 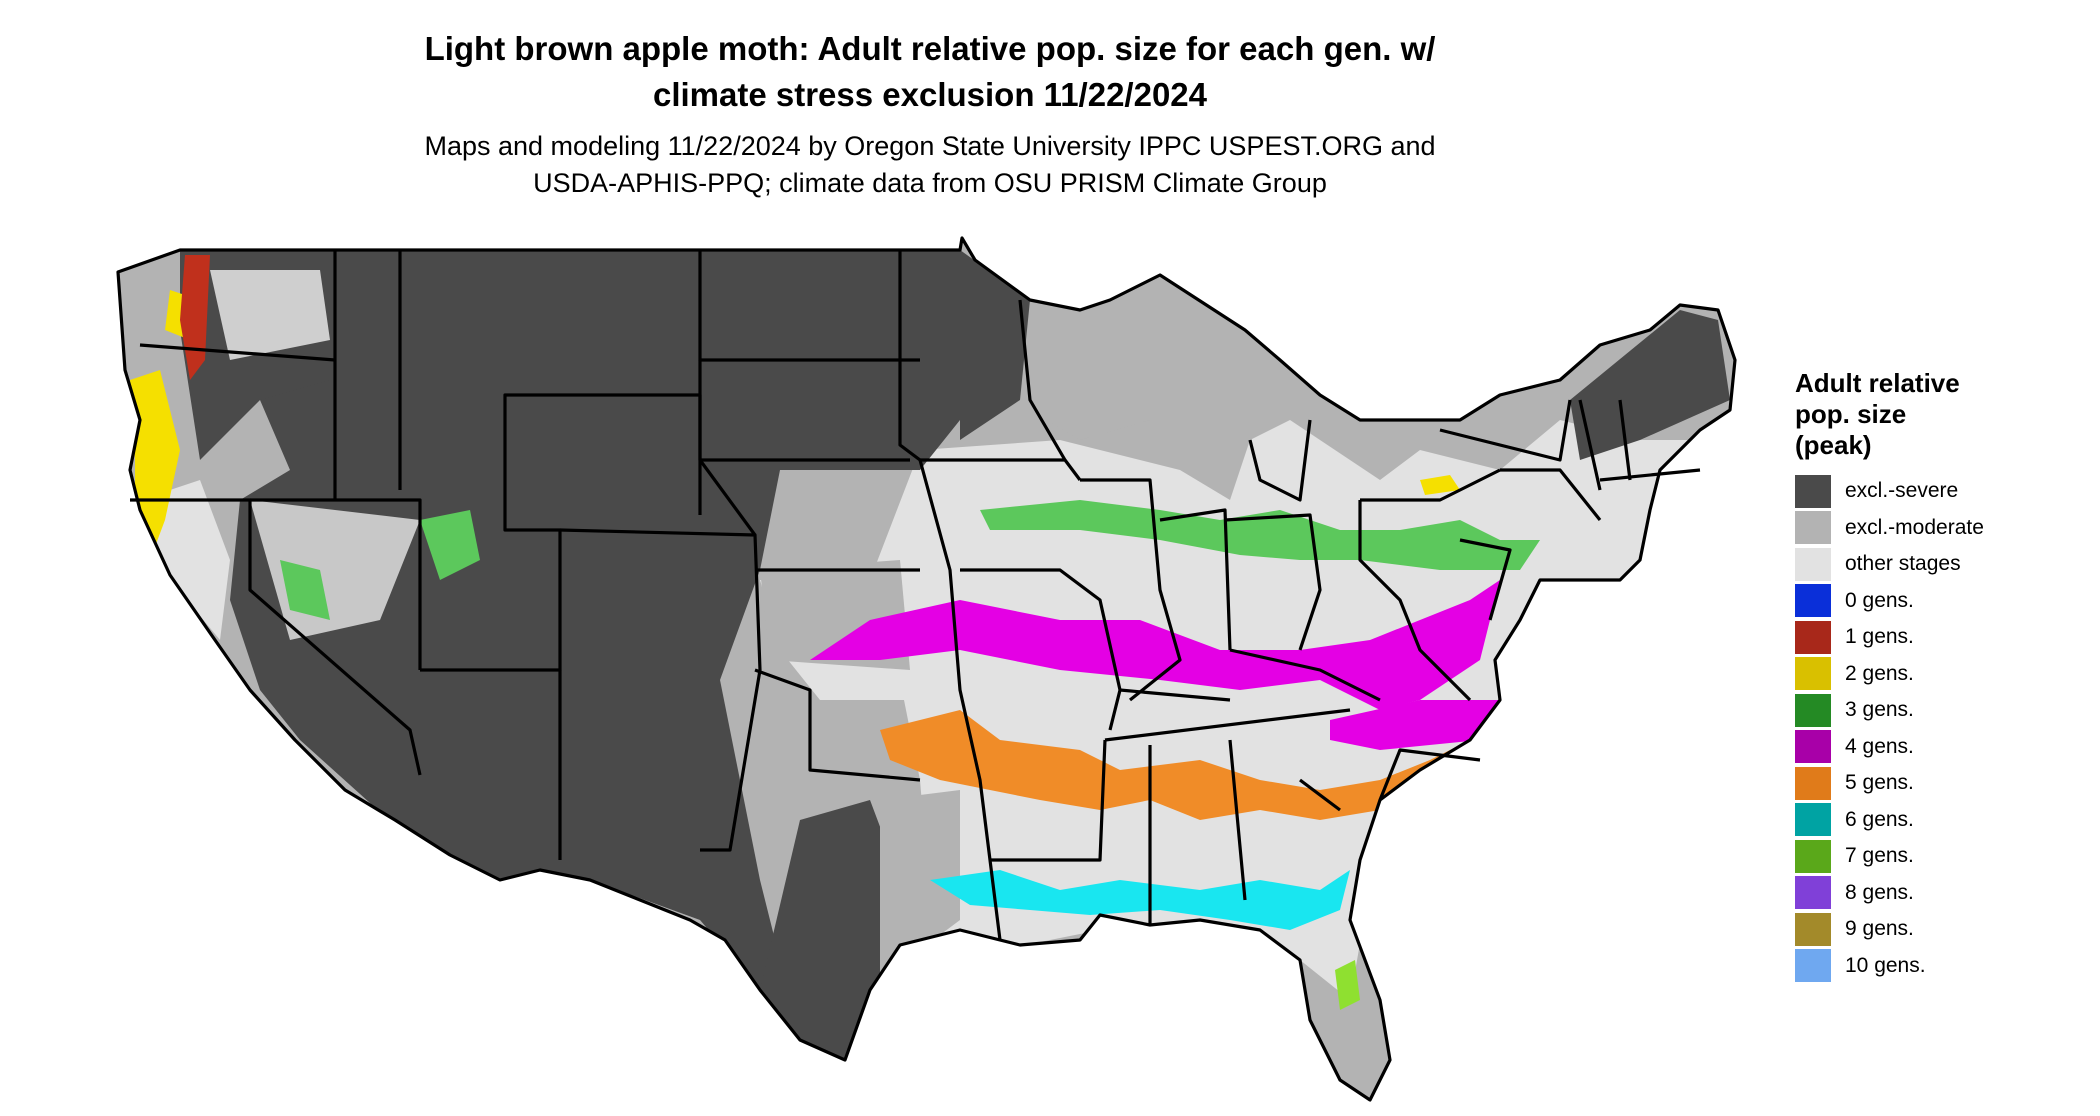 What do you see at coordinates (1879, 637) in the screenshot?
I see `legend-label: 1 gens.` at bounding box center [1879, 637].